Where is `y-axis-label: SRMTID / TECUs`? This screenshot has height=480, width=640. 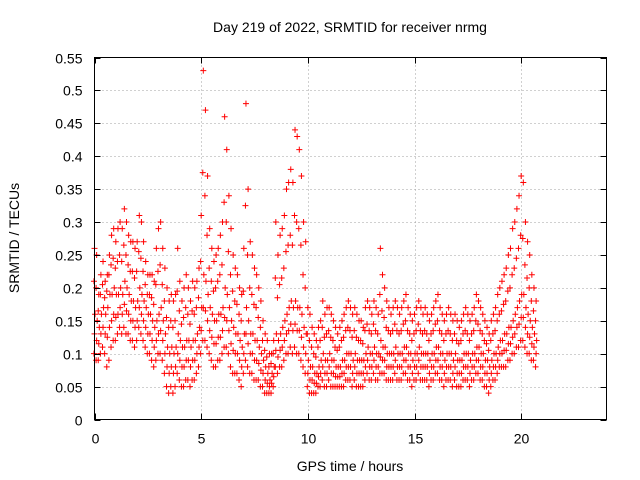
y-axis-label: SRMTID / TECUs is located at coordinates (14, 238).